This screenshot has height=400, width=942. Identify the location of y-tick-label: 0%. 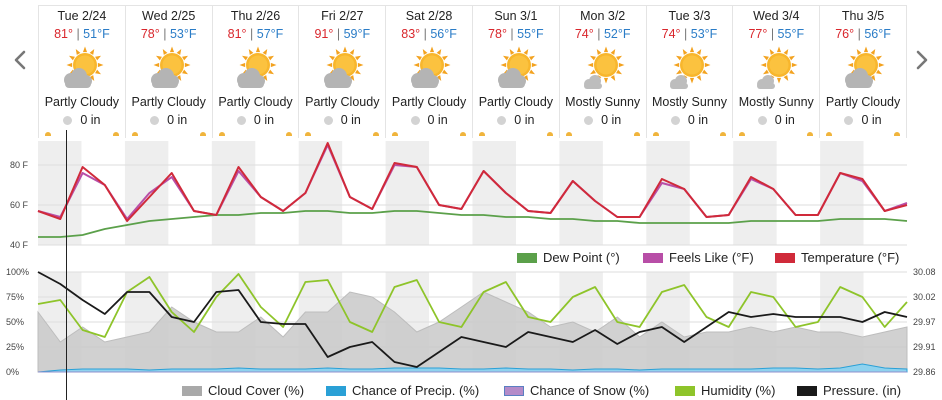
(12, 372).